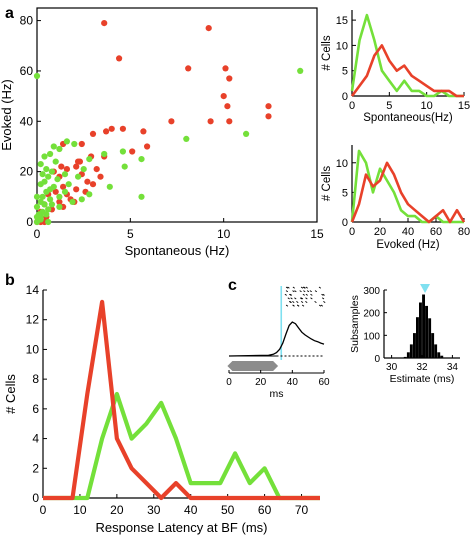 Image resolution: width=474 pixels, height=540 pixels. I want to click on x-tick-label: 20, so click(380, 232).